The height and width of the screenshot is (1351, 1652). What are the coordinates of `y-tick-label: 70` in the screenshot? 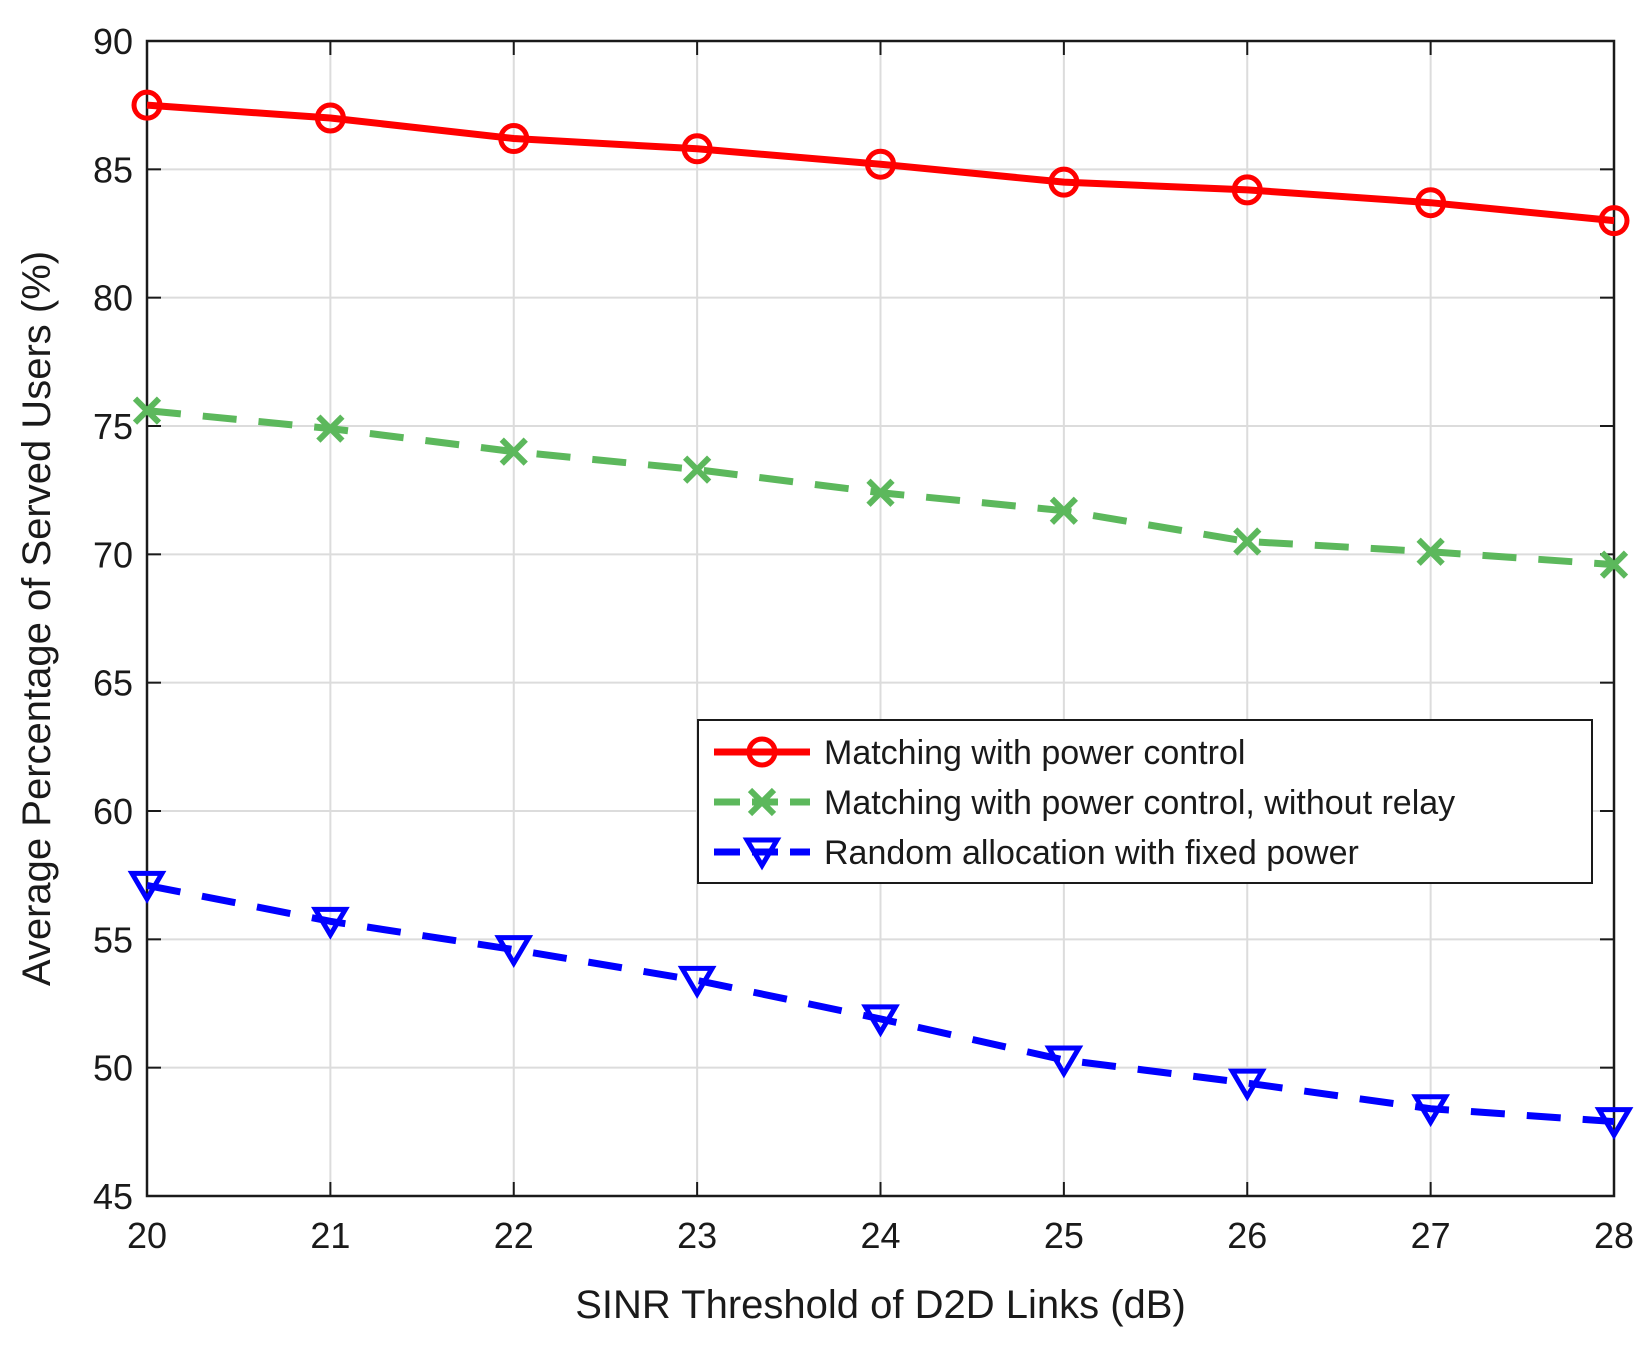 It's located at (113, 554).